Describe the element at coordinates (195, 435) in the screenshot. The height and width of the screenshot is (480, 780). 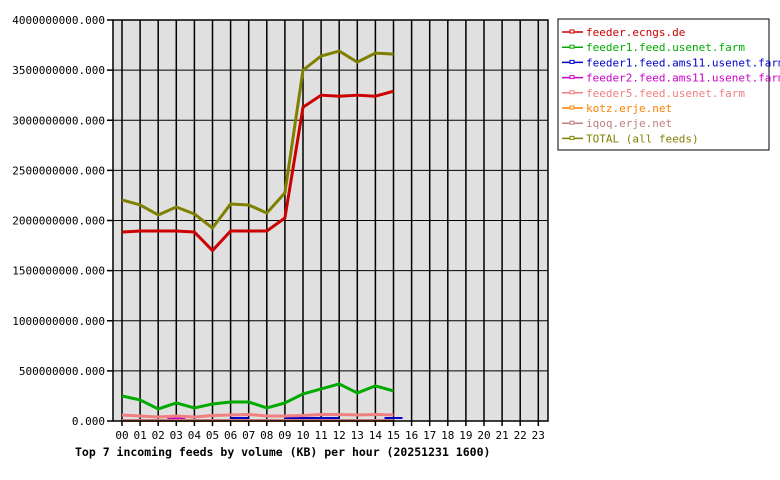
I see `x-tick-label: 04` at that location.